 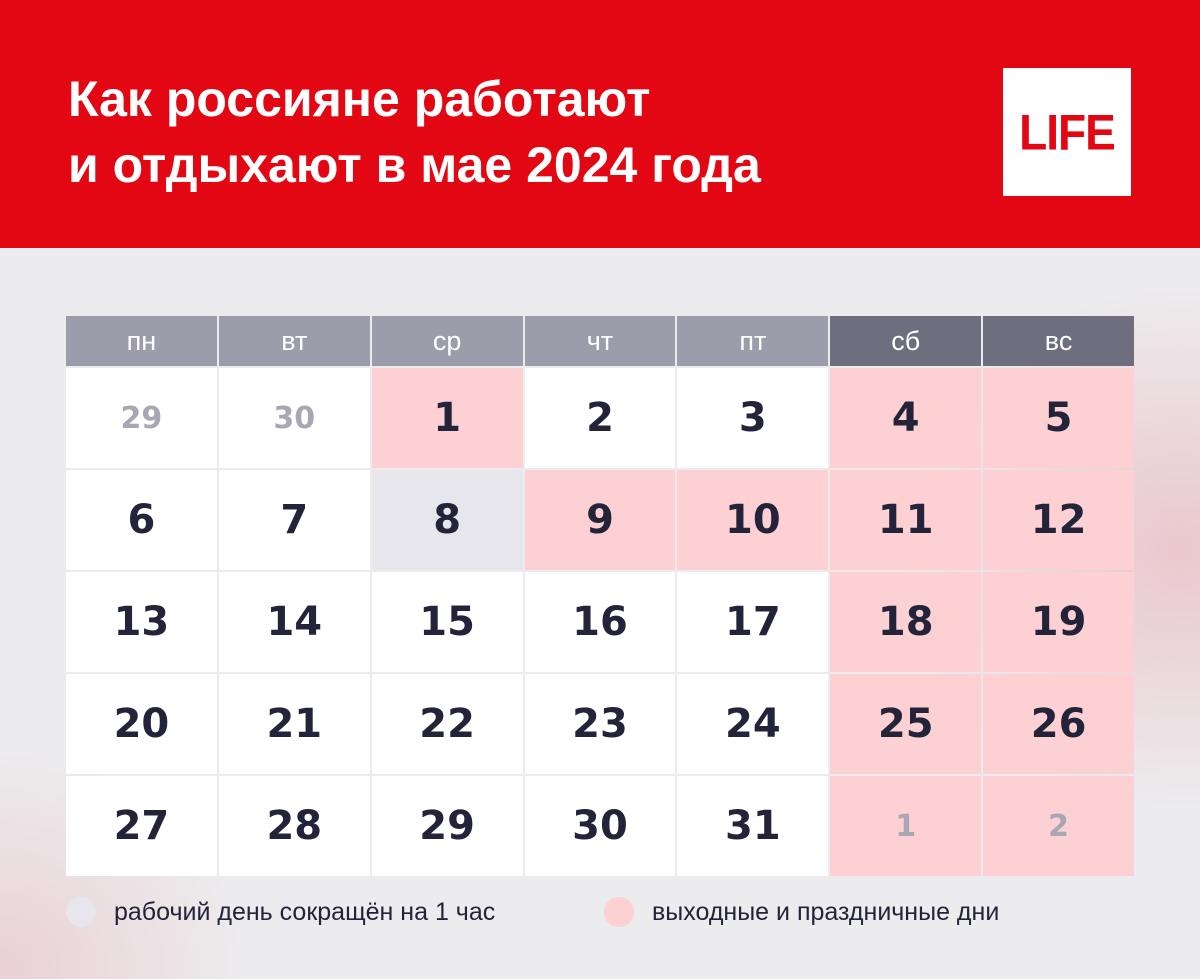 I want to click on day-cell: 9, so click(x=600, y=520).